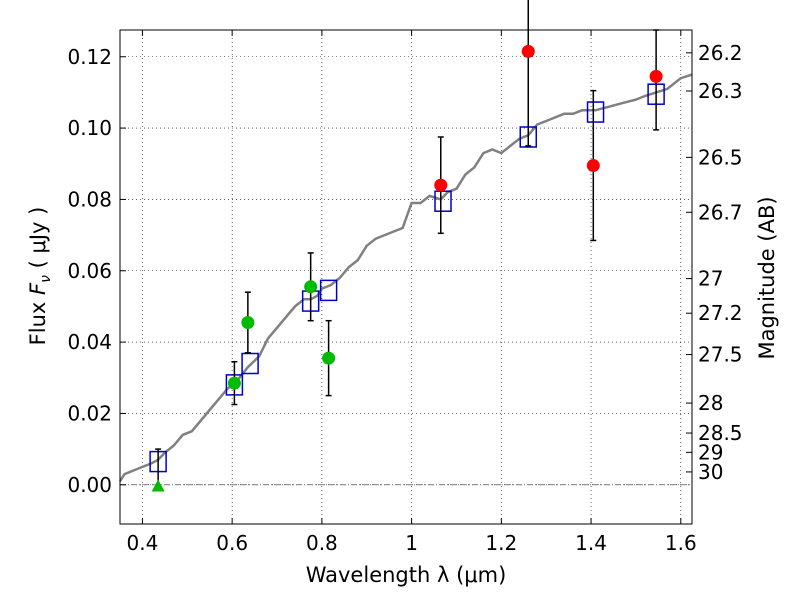 The image size is (800, 600). What do you see at coordinates (38, 241) in the screenshot?
I see `y-axis-label-suffix: ( μJy )` at bounding box center [38, 241].